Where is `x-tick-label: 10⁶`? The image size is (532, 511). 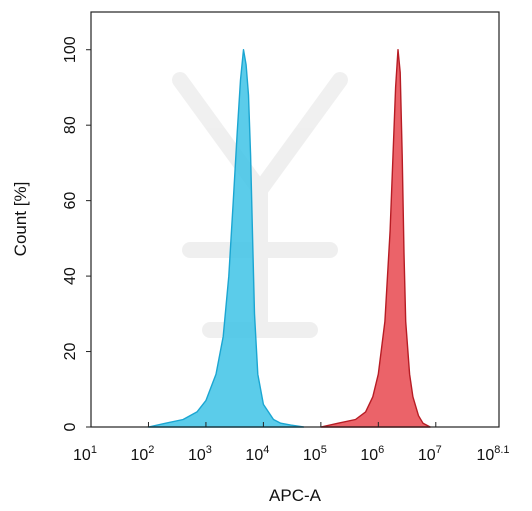 x-tick-label: 10⁶ is located at coordinates (372, 454).